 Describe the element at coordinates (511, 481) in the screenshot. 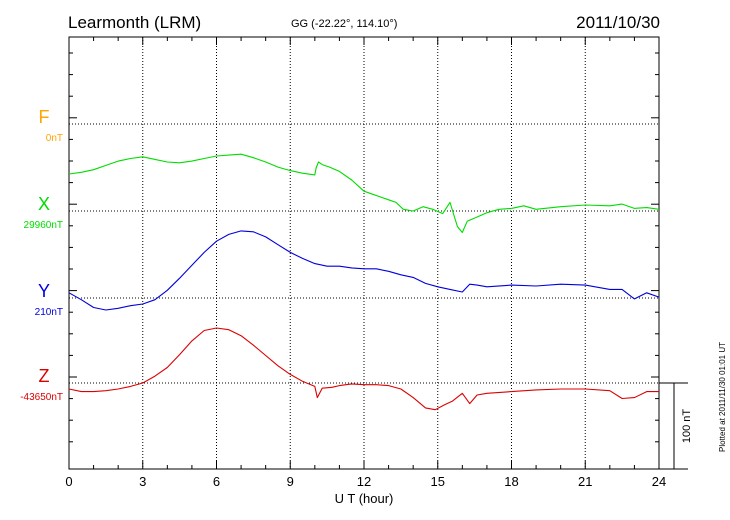

I see `x-tick-label: 18` at that location.